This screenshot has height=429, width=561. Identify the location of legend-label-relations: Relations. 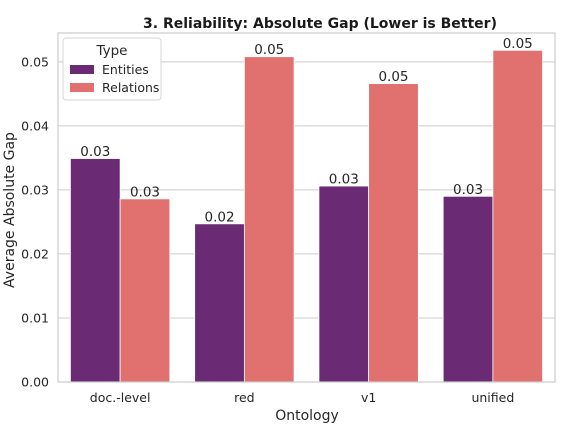
(130, 87).